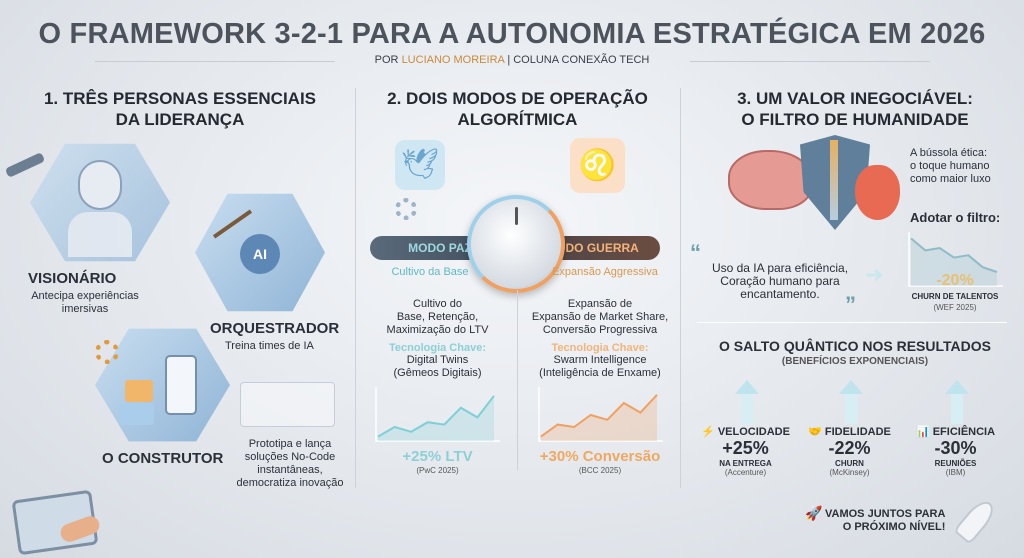  Describe the element at coordinates (849, 448) in the screenshot. I see `kpi-value: -22%` at that location.